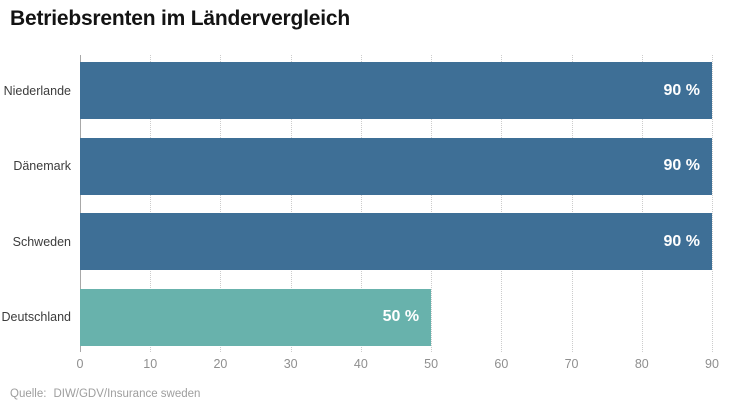 Image resolution: width=735 pixels, height=413 pixels. What do you see at coordinates (360, 364) in the screenshot?
I see `tick-label-40: 40` at bounding box center [360, 364].